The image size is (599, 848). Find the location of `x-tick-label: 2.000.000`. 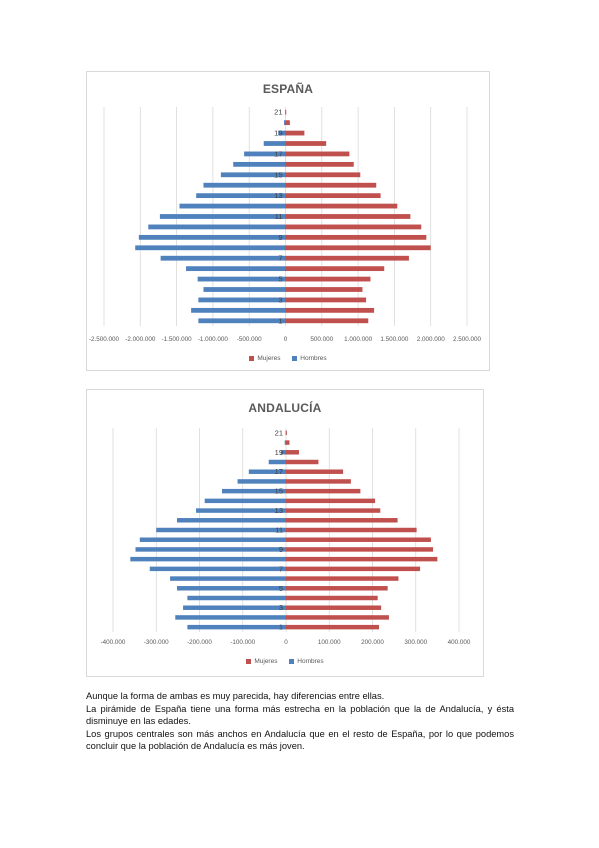

x-tick-label: 2.000.000 is located at coordinates (431, 339).